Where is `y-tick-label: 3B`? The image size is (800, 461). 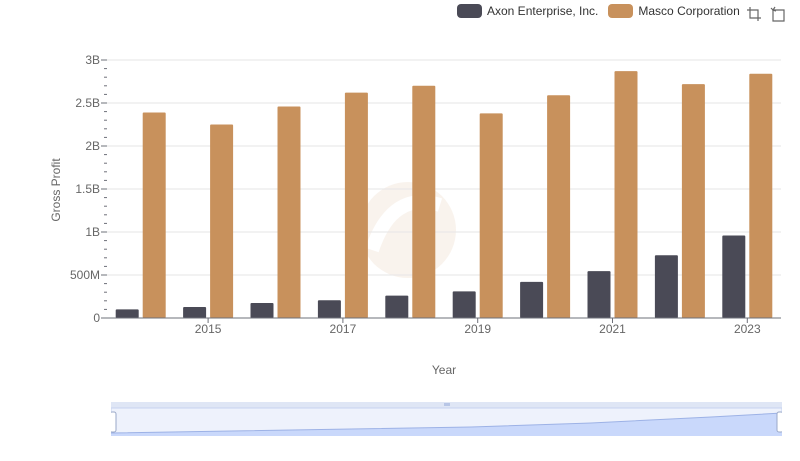
y-tick-label: 3B is located at coordinates (92, 60).